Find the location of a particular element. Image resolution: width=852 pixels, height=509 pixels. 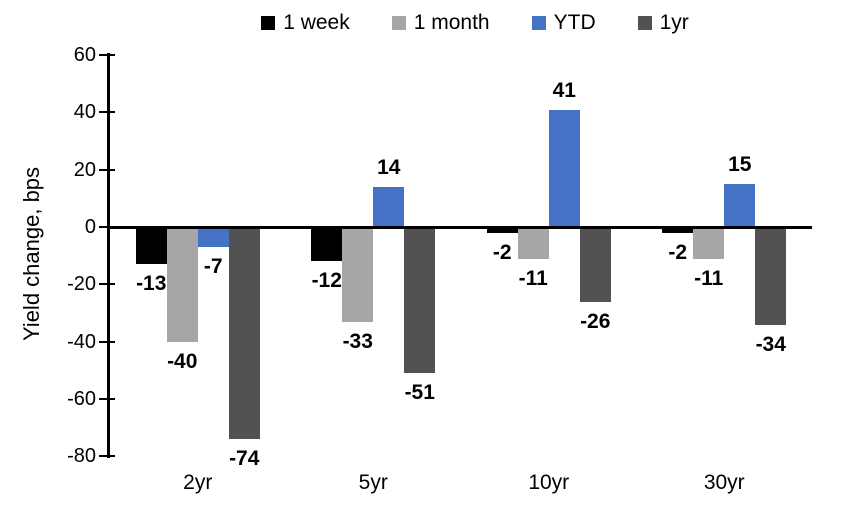

bar-value-label: -13 is located at coordinates (151, 284).